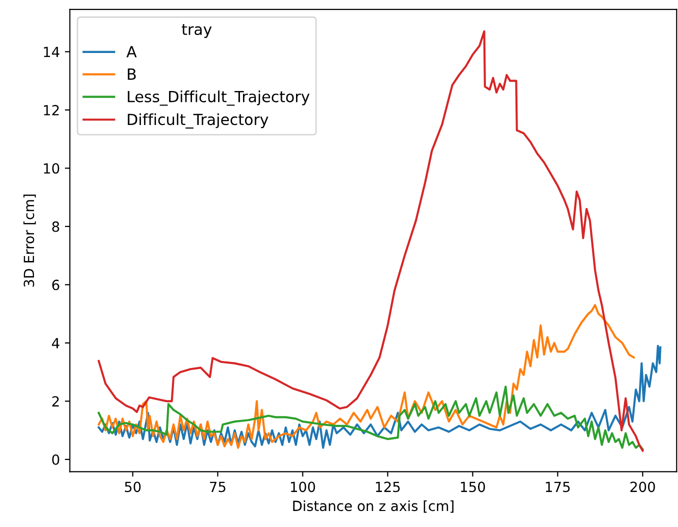  I want to click on legend-label: Less_Difficult_Trajectory, so click(219, 98).